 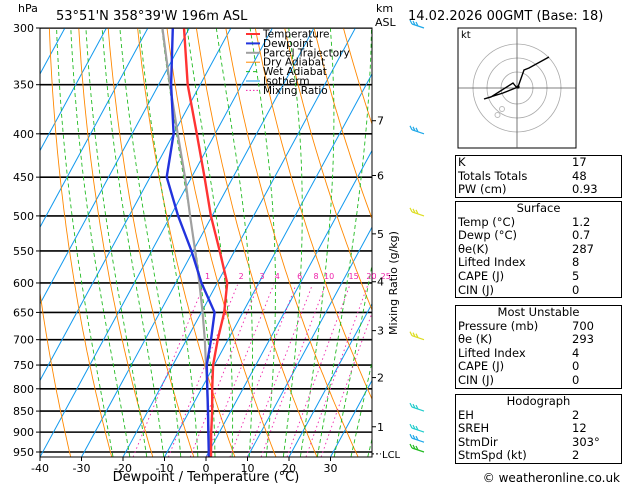 What do you see at coordinates (380, 121) in the screenshot?
I see `height-label: 7` at bounding box center [380, 121].